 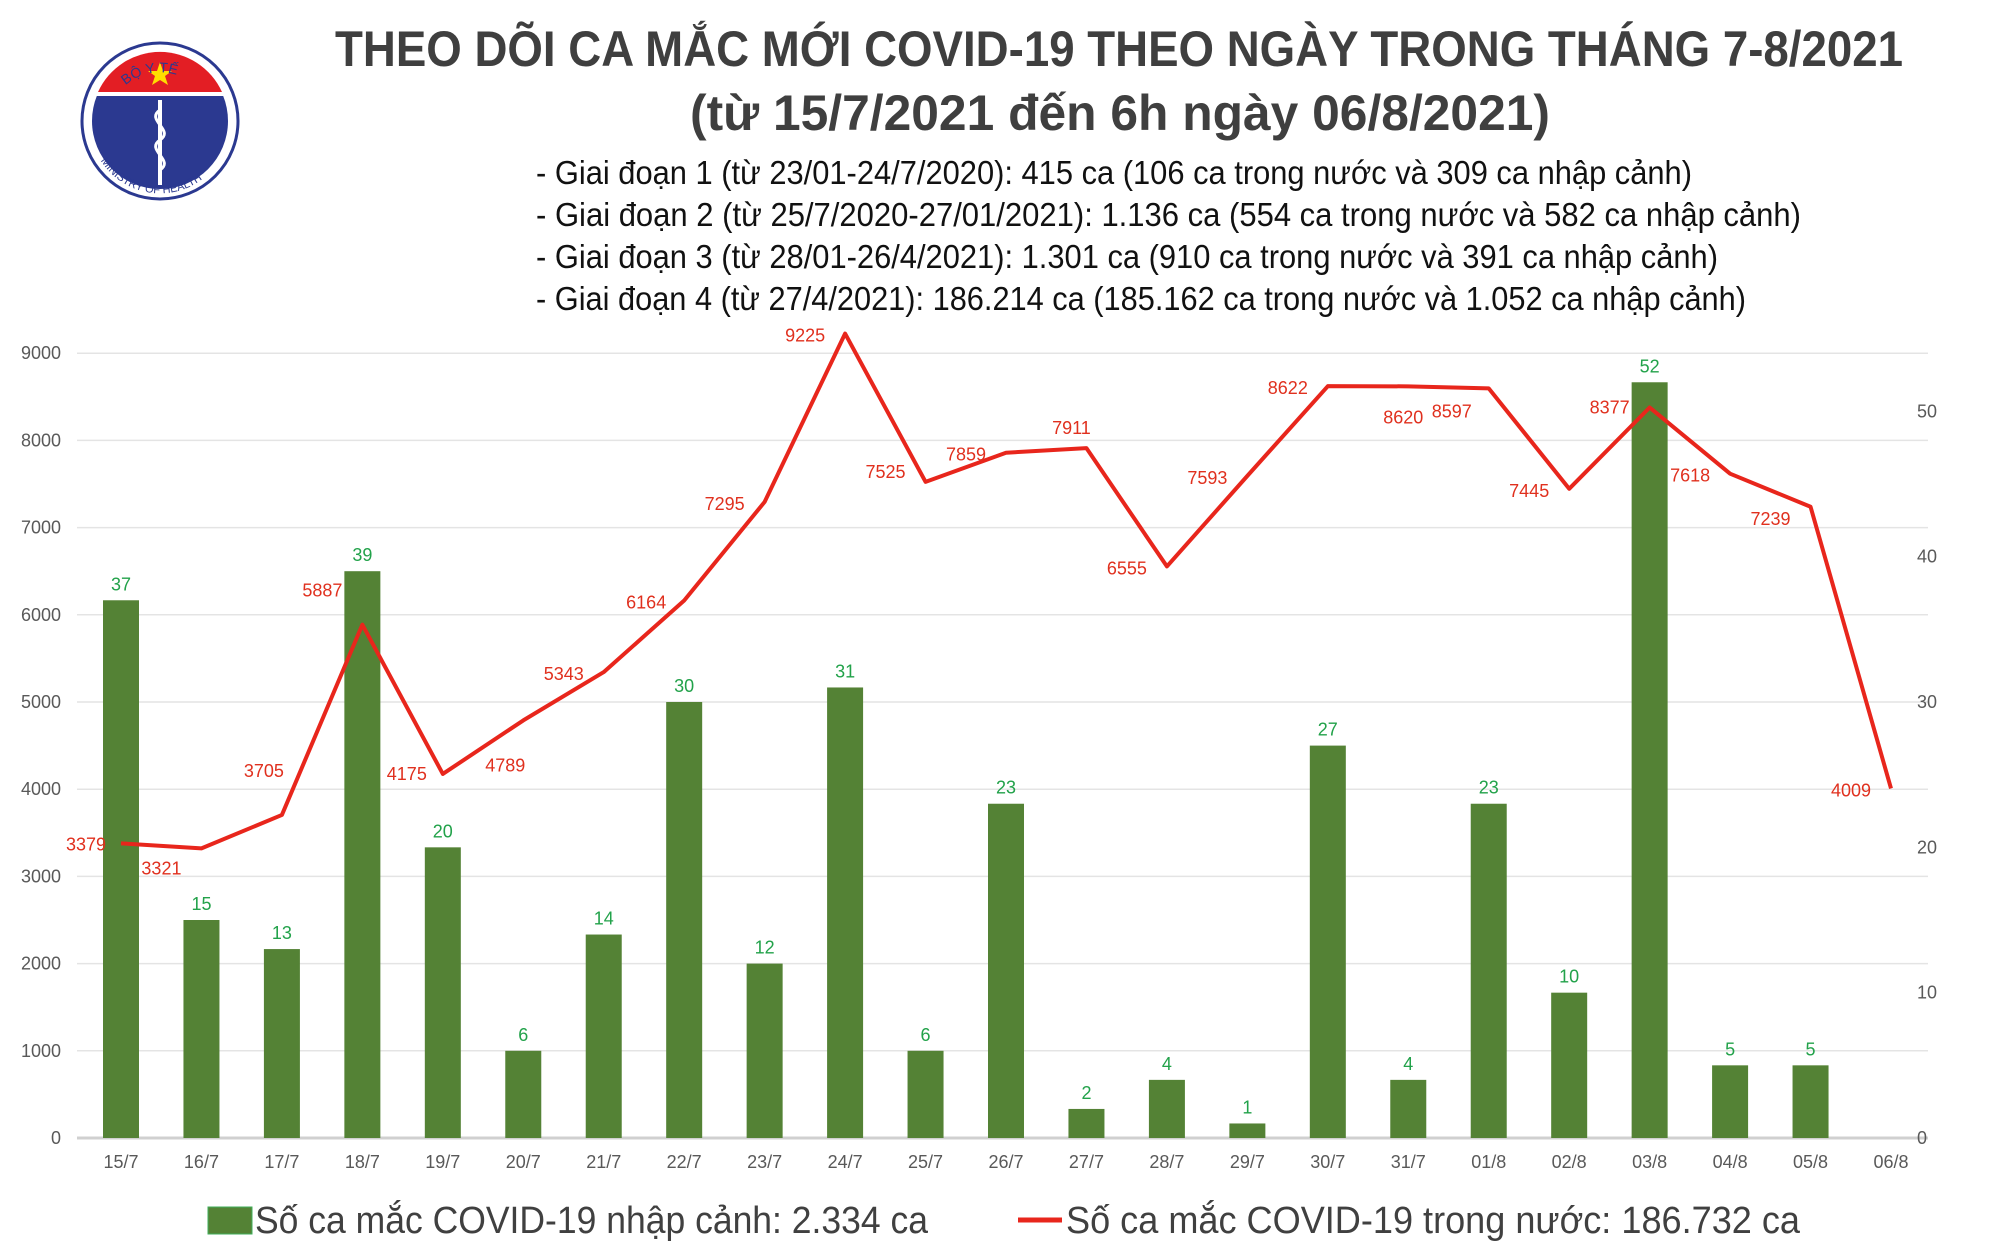 What do you see at coordinates (1922, 1138) in the screenshot?
I see `right-tick-label: 0` at bounding box center [1922, 1138].